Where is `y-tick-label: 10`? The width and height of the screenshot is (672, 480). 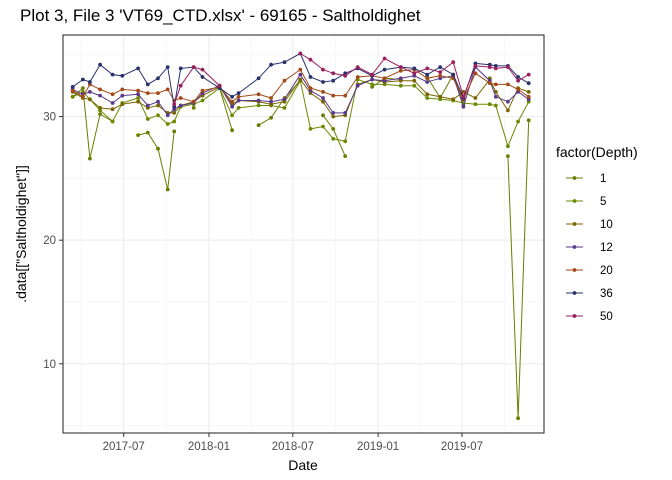
y-tick-label: 10 is located at coordinates (49, 365).